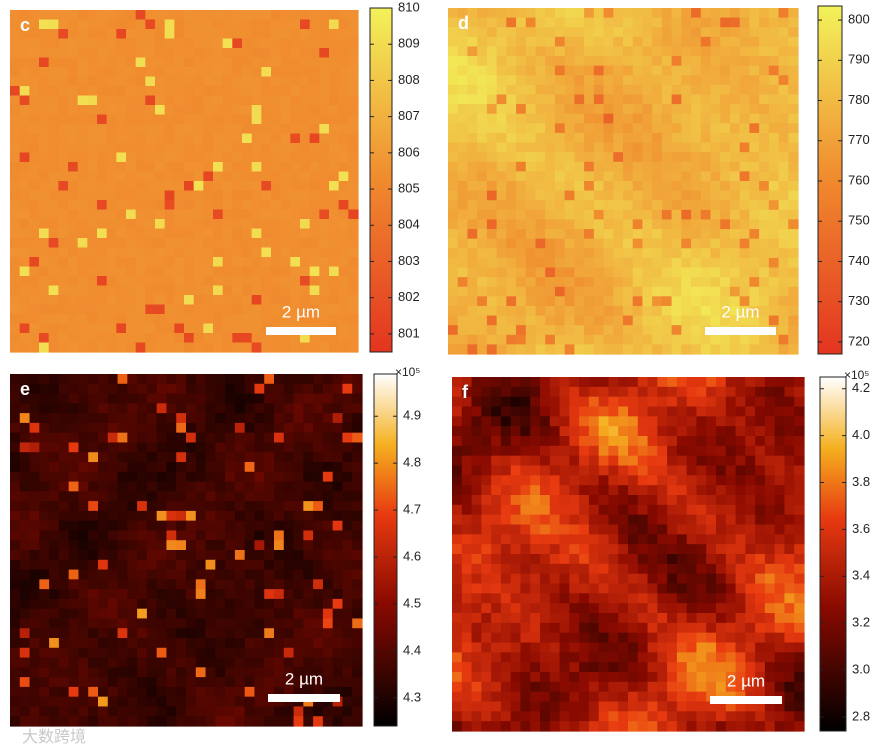 The image size is (884, 754). What do you see at coordinates (412, 696) in the screenshot?
I see `colorbar-tick-label: 4.3` at bounding box center [412, 696].